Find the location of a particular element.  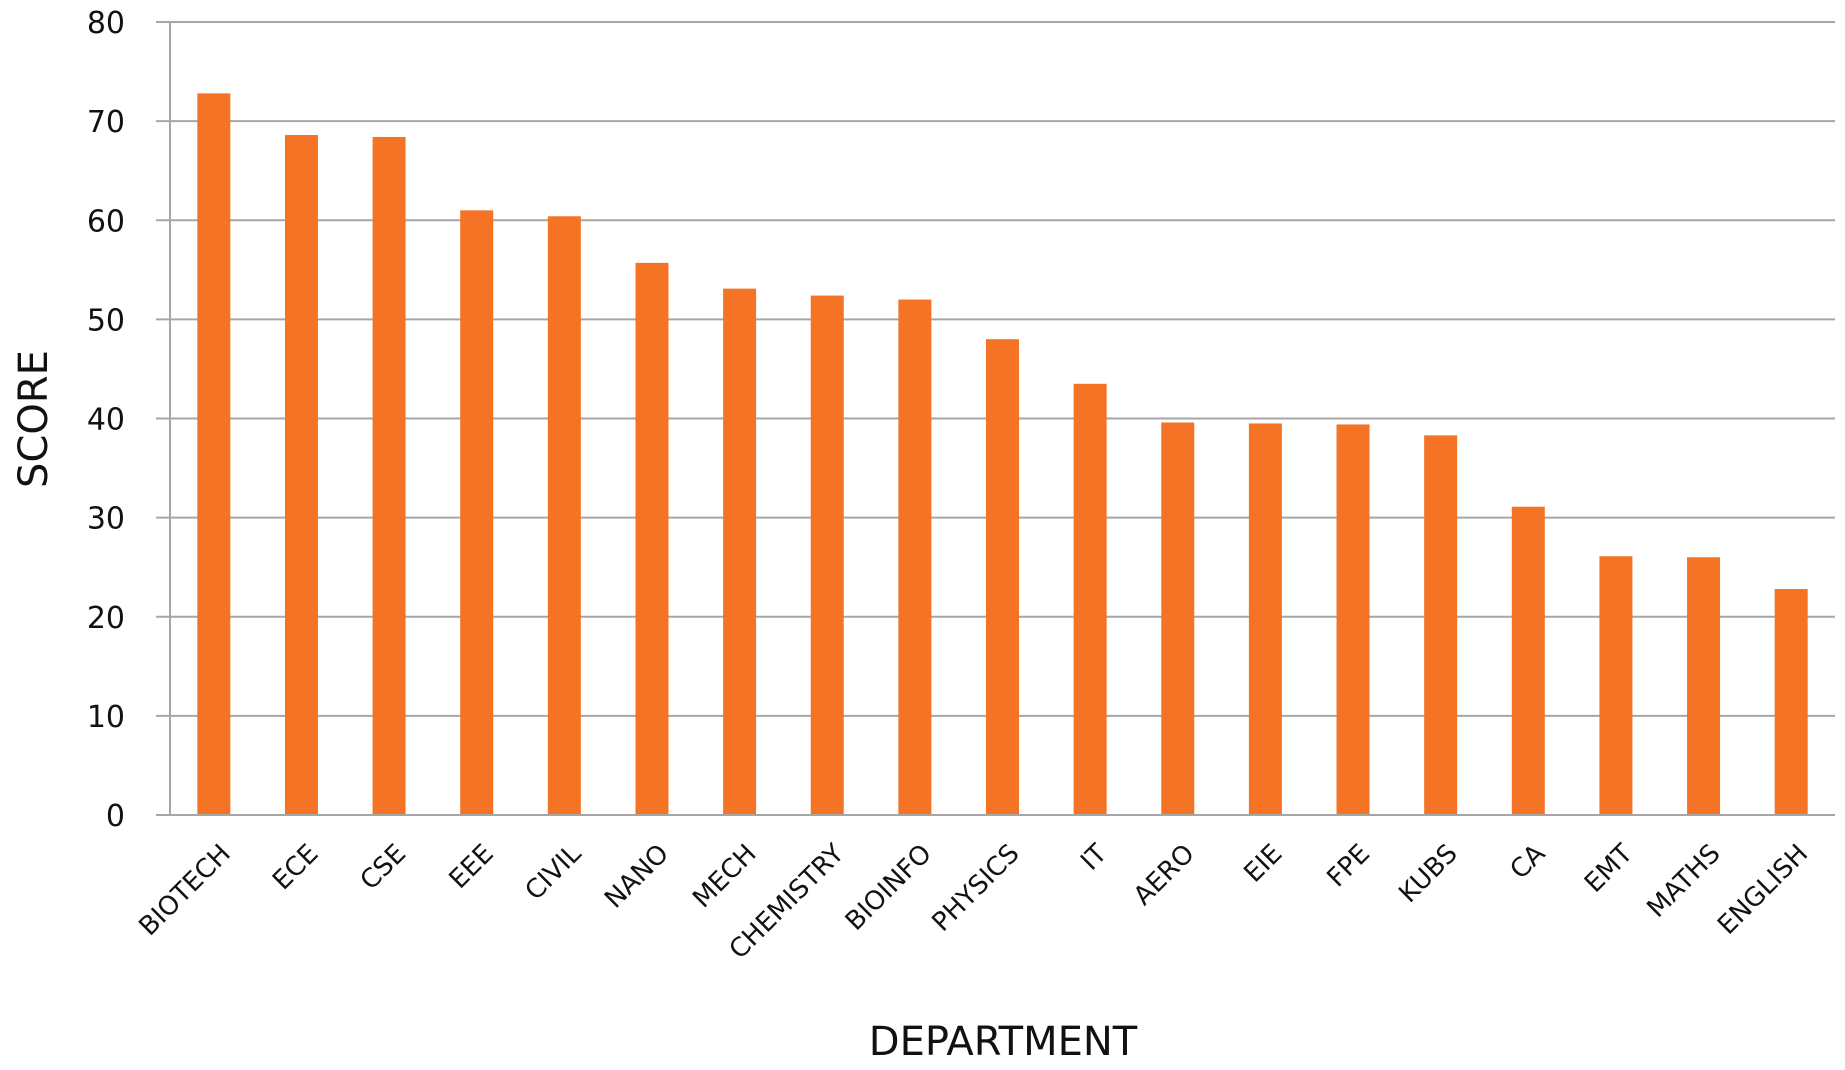

bar-it is located at coordinates (1090, 599).